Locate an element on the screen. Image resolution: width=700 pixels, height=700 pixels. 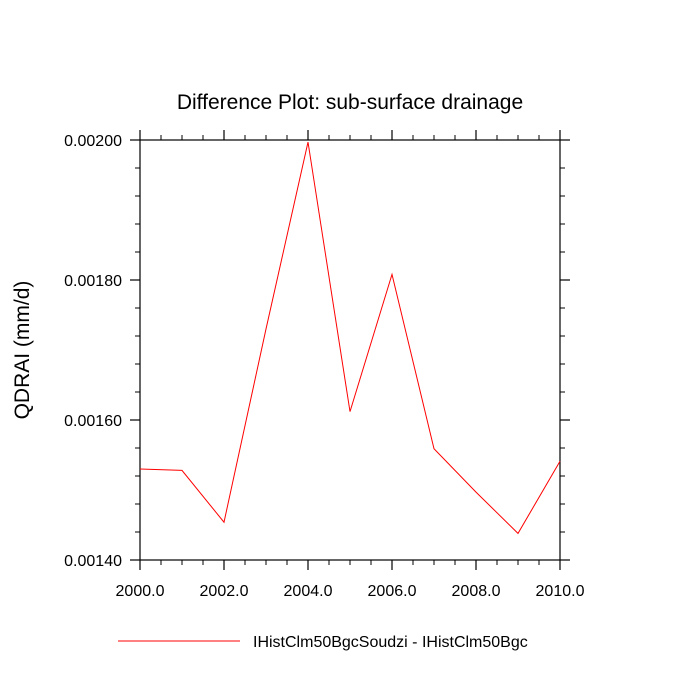
legend-label: IHistClm50BgcSoudzi - IHistClm50Bgc is located at coordinates (390, 642).